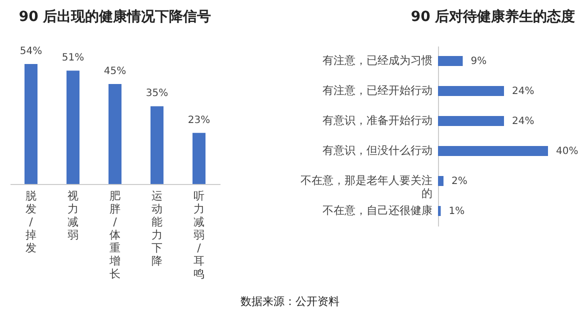 The image size is (580, 327). I want to click on x-tick-label: 视力减弱, so click(73, 216).